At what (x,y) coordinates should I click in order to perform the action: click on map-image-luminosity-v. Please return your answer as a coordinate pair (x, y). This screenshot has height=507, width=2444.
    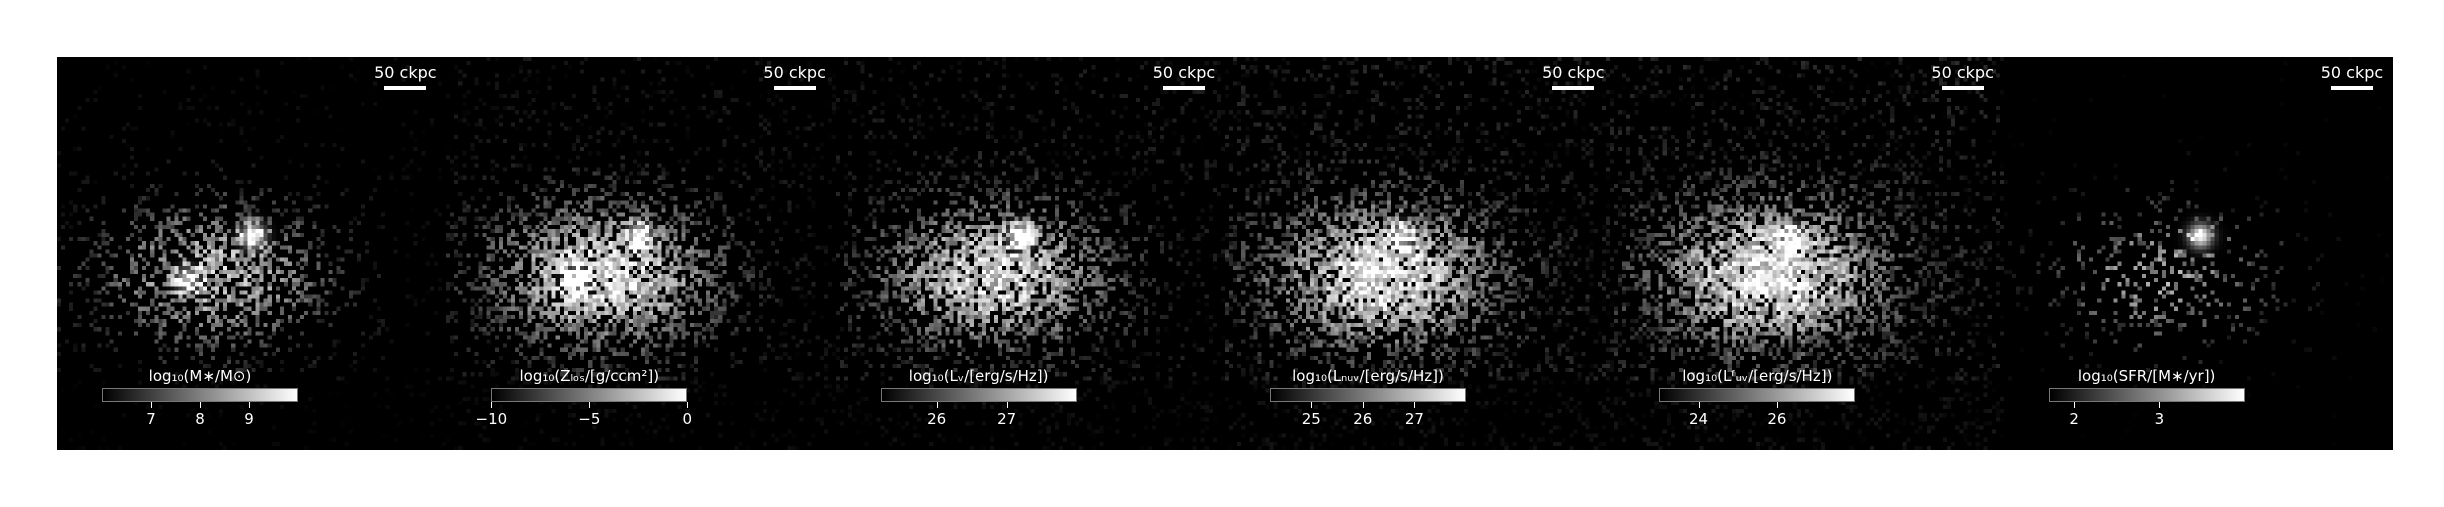
    Looking at the image, I should click on (1030, 253).